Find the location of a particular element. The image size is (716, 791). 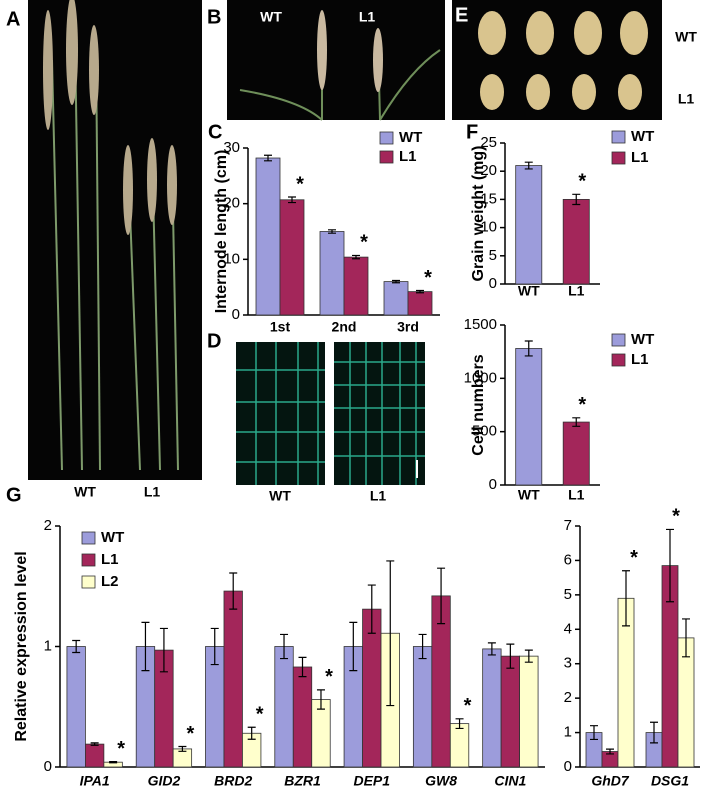

x-tick-label: CIN1 is located at coordinates (510, 781).